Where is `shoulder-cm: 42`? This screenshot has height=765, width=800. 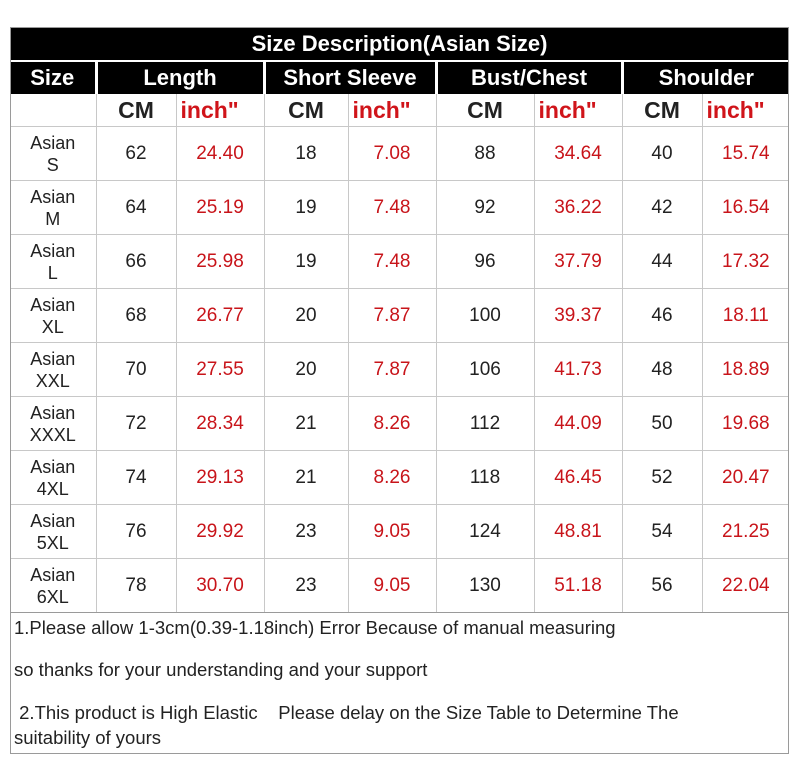
shoulder-cm: 42 is located at coordinates (661, 207).